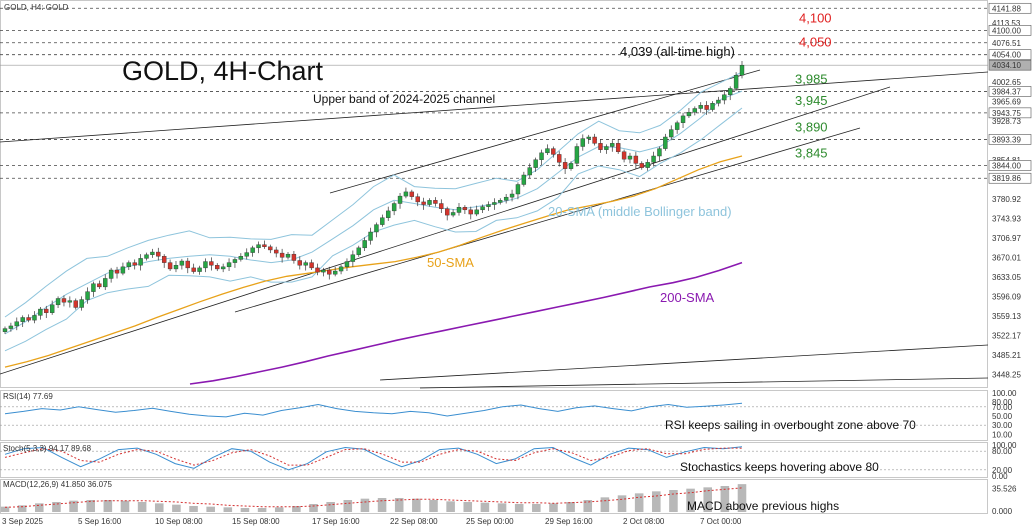 This screenshot has height=529, width=1033. What do you see at coordinates (223, 71) in the screenshot?
I see `chart-title: GOLD, 4H-Chart` at bounding box center [223, 71].